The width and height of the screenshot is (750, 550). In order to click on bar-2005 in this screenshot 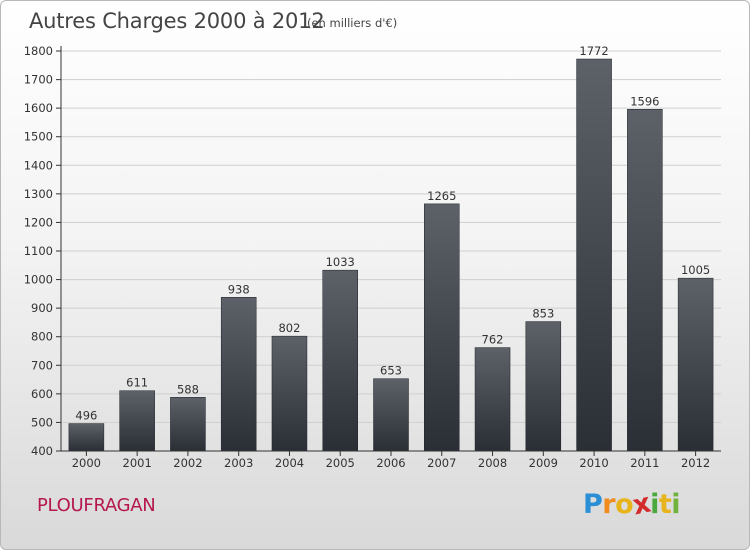, I will do `click(340, 360)`.